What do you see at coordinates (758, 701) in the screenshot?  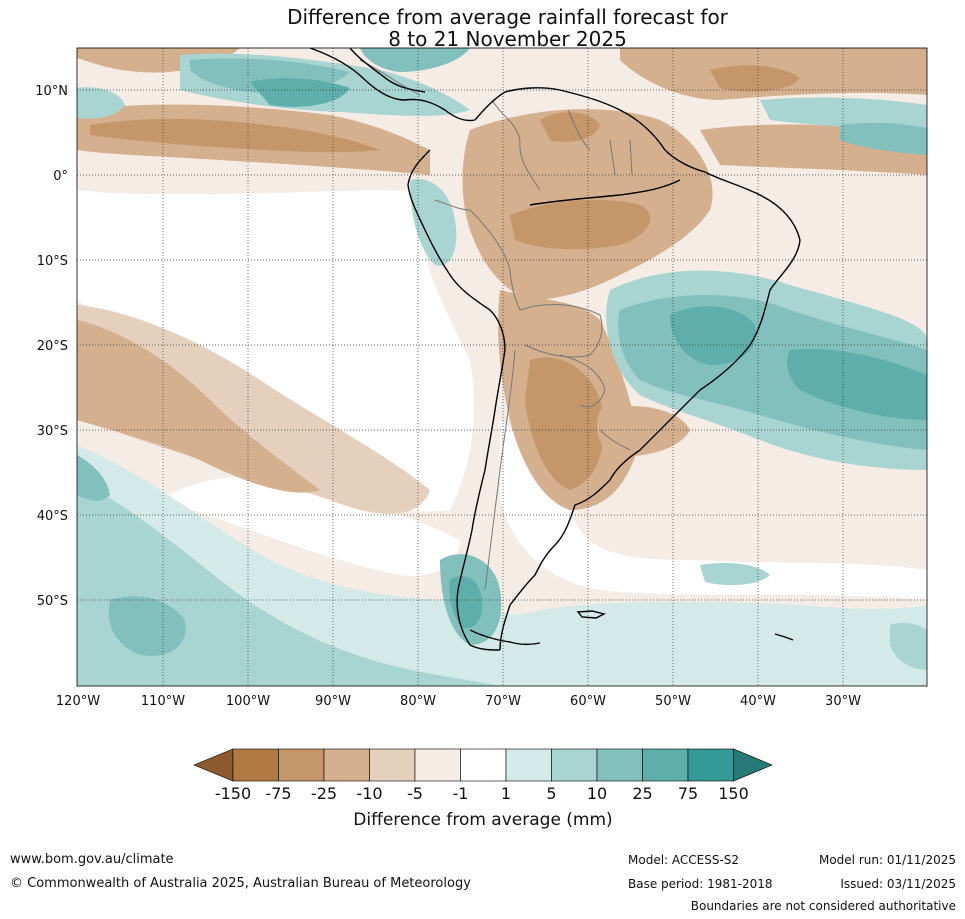 I see `lon-label: 40°W` at bounding box center [758, 701].